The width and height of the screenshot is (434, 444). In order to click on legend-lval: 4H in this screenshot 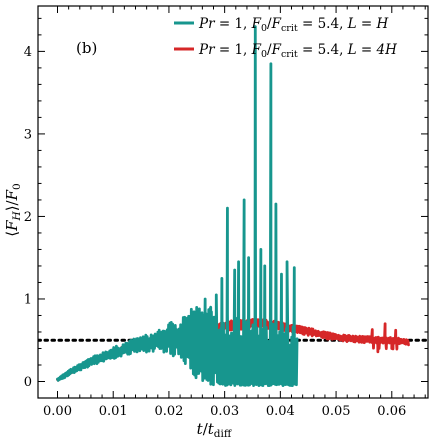, I will do `click(387, 50)`.